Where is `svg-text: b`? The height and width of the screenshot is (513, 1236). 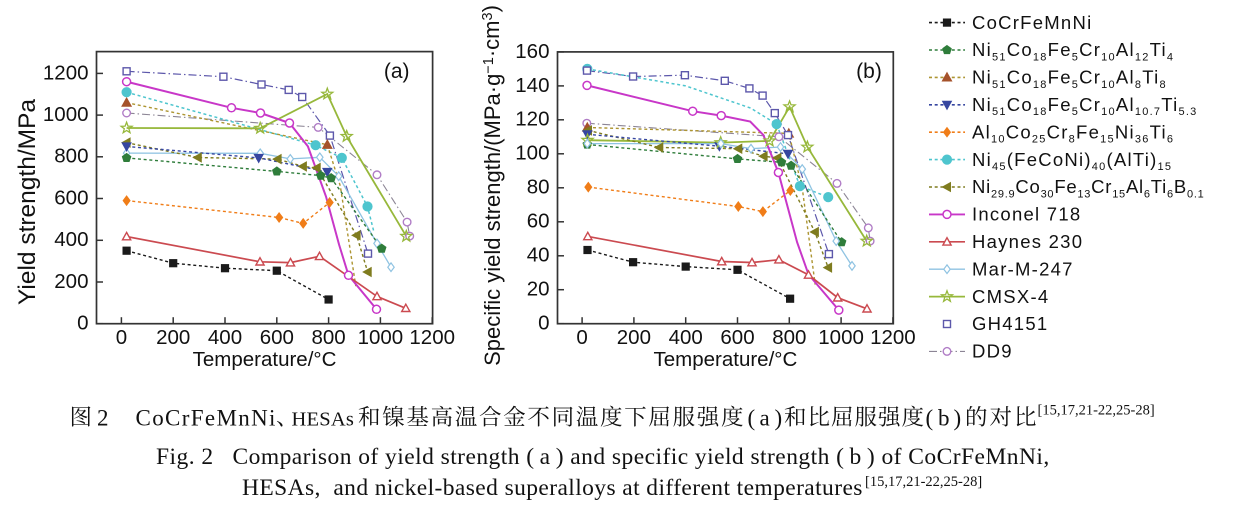 svg-text: b is located at coordinates (944, 418).